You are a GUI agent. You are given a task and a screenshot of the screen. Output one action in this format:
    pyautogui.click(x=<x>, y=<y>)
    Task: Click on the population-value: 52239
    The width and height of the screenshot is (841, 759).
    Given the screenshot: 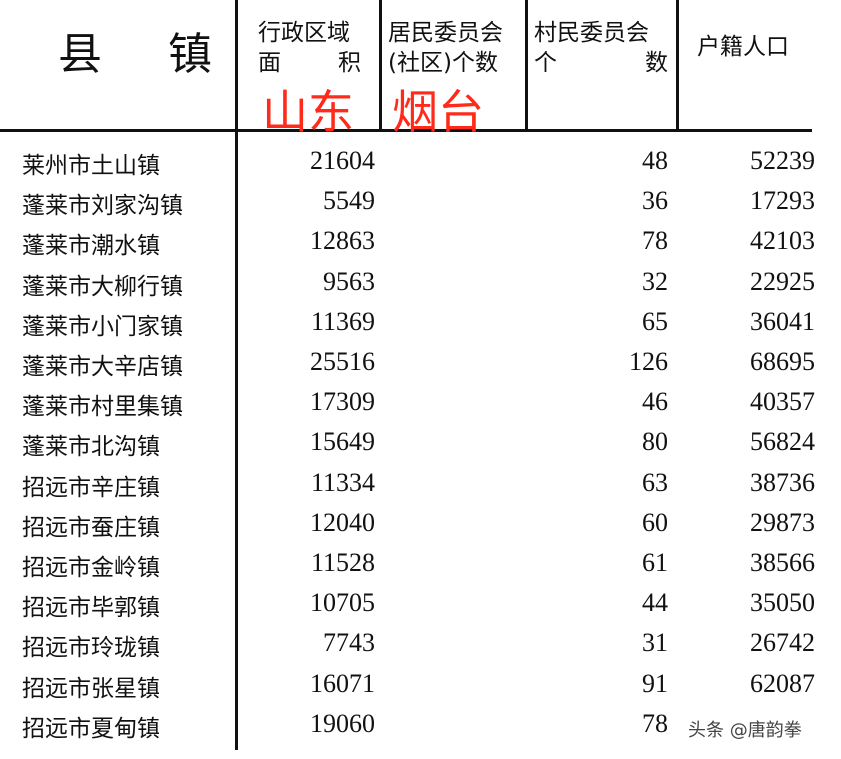 What is the action you would take?
    pyautogui.click(x=782, y=160)
    